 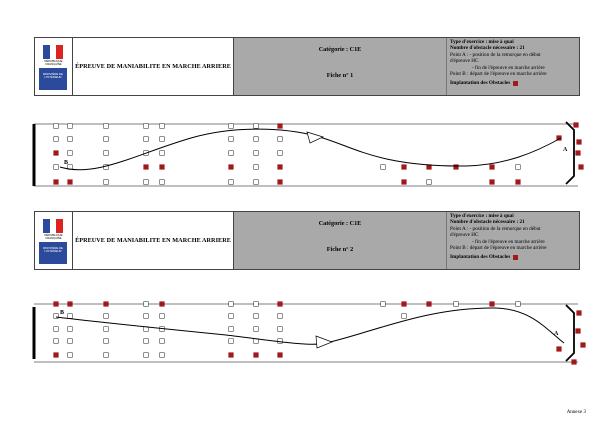 I want to click on obstacles, so click(x=319, y=333).